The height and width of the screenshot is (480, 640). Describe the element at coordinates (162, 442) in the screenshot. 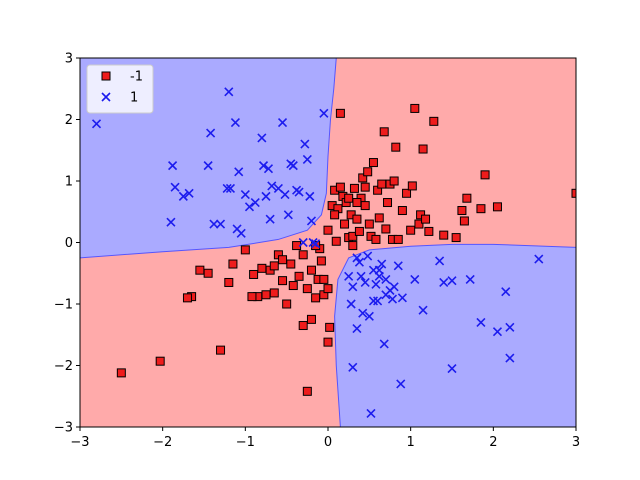

I see `x-tick-label: −2` at that location.